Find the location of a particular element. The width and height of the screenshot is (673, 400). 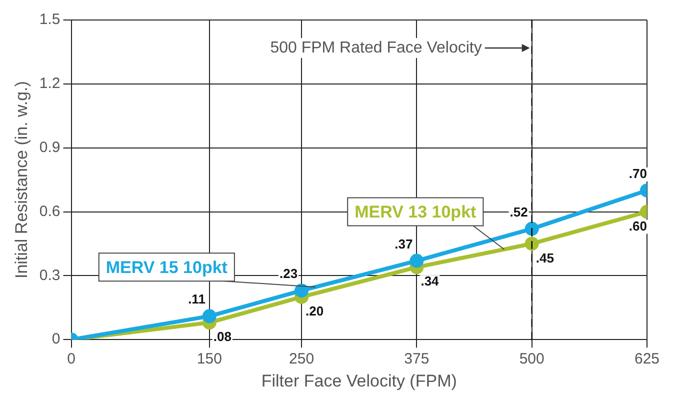

y-tick-label: 1.2 is located at coordinates (49, 83).